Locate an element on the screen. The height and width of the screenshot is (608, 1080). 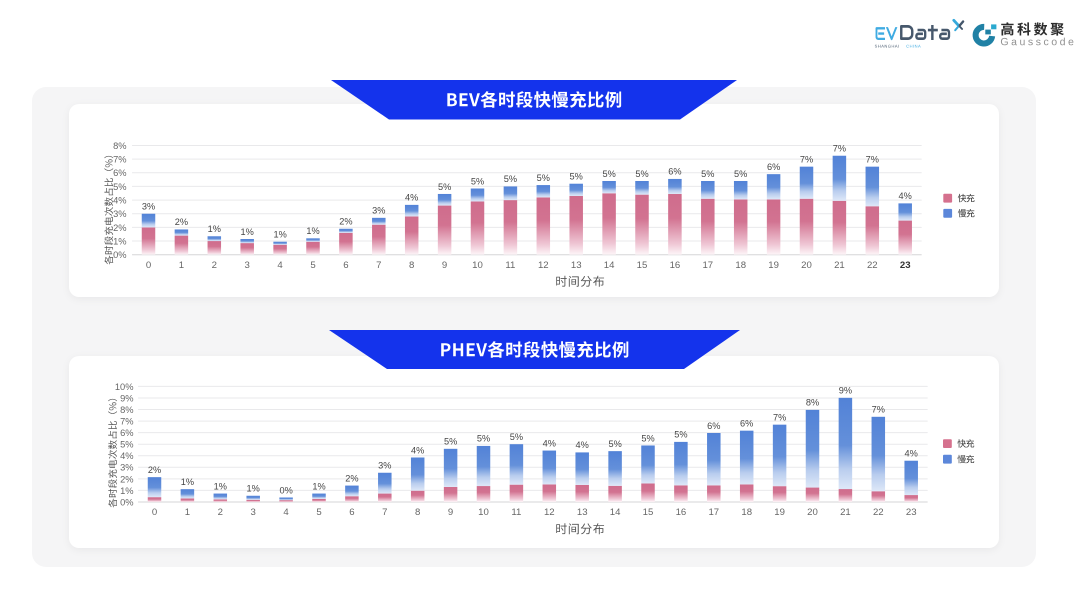
svg-text: 23 is located at coordinates (905, 265).